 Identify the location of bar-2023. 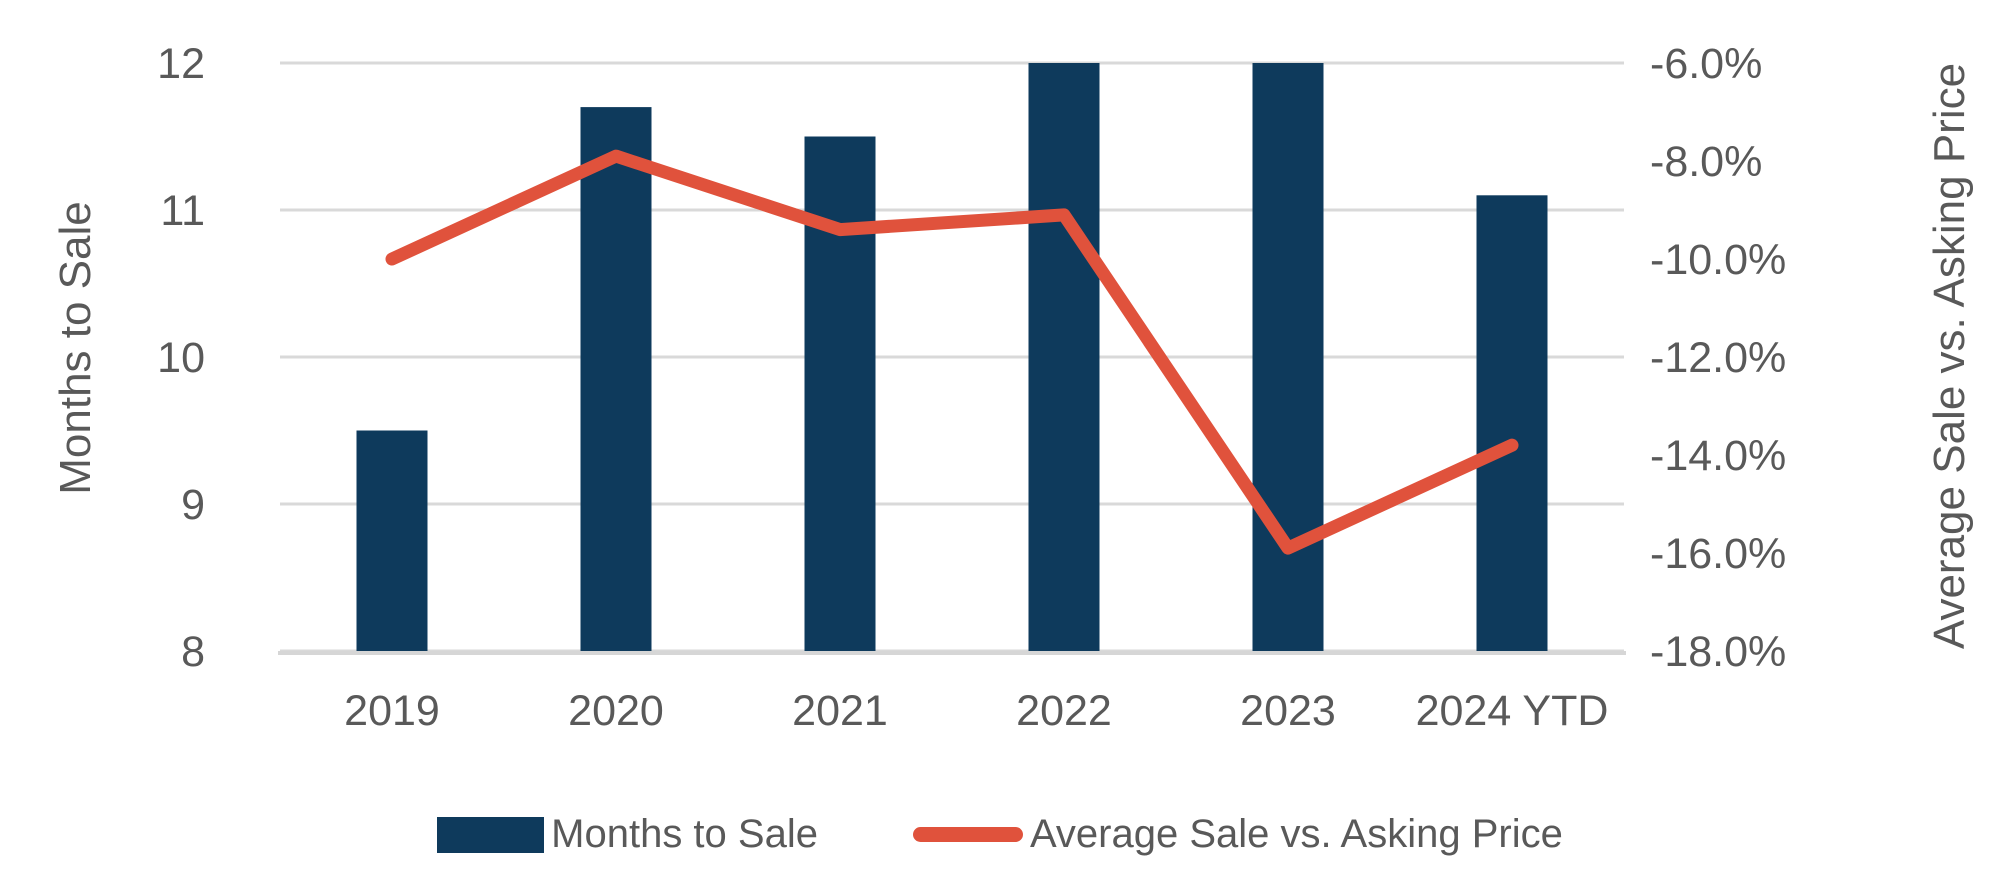
(1288, 357).